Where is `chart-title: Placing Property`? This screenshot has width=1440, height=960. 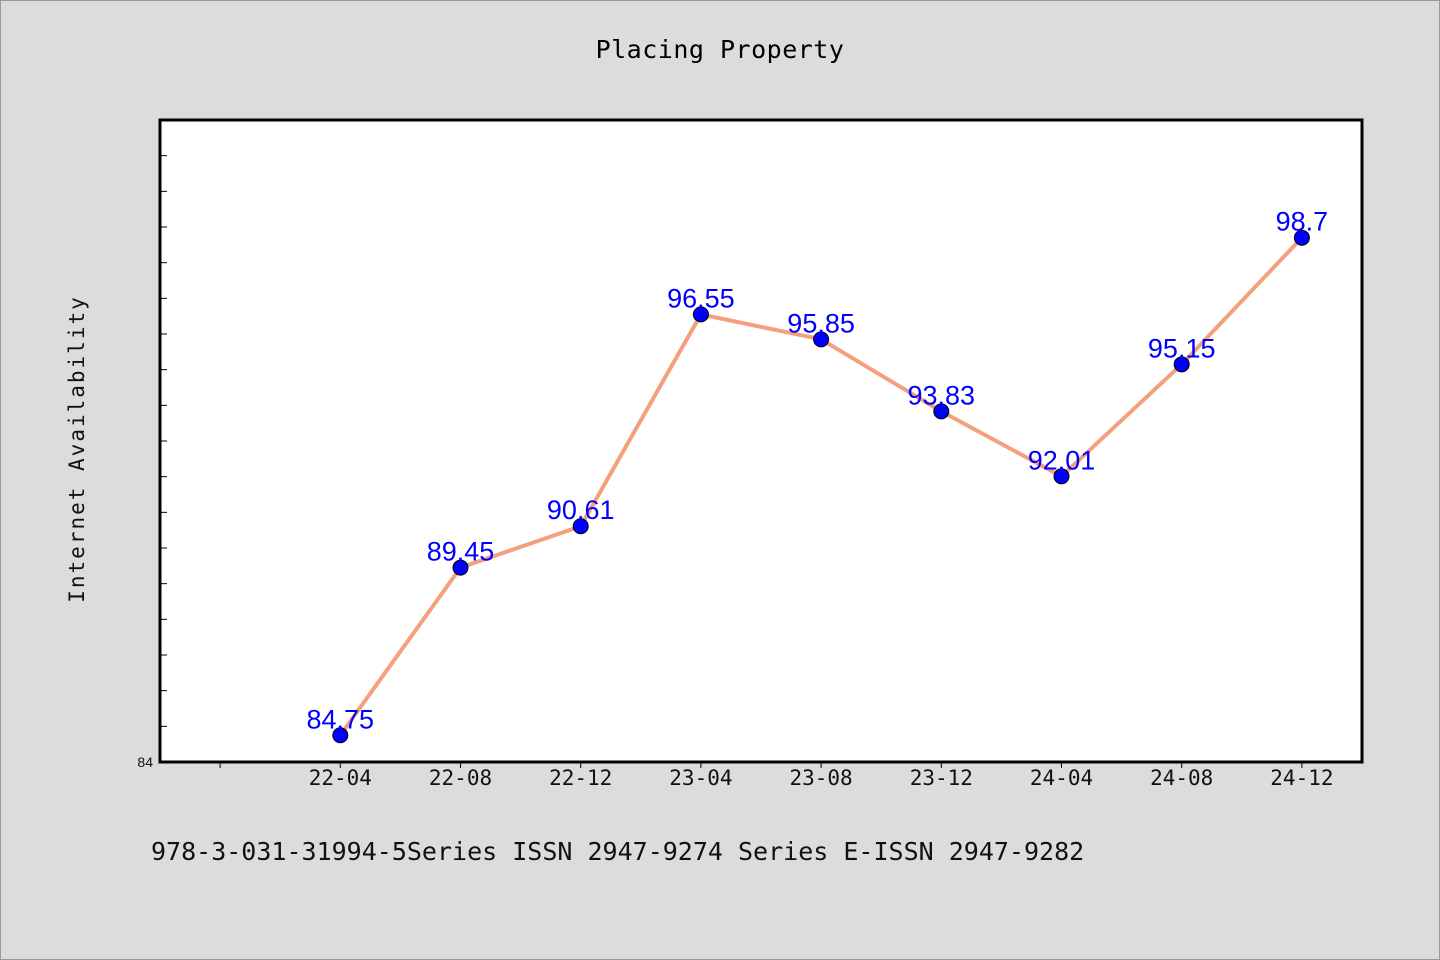
chart-title: Placing Property is located at coordinates (720, 49).